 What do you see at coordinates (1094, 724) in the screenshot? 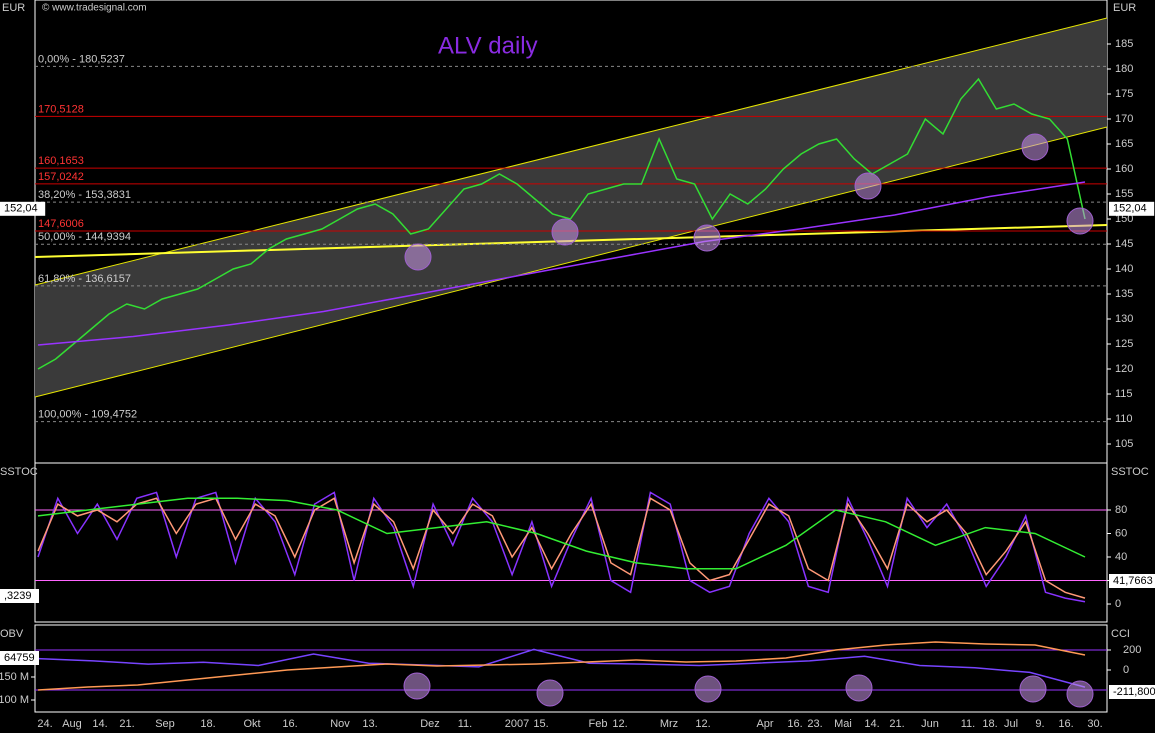
I see `x-tick-label: 30.` at bounding box center [1094, 724].